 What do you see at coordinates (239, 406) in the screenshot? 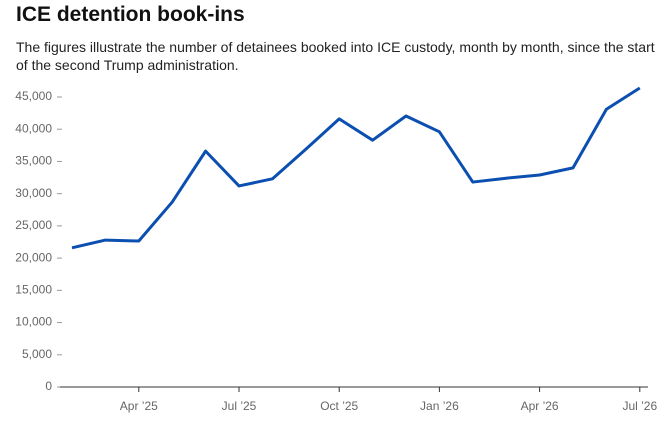
I see `x-tick-label: Jul ’25` at bounding box center [239, 406].